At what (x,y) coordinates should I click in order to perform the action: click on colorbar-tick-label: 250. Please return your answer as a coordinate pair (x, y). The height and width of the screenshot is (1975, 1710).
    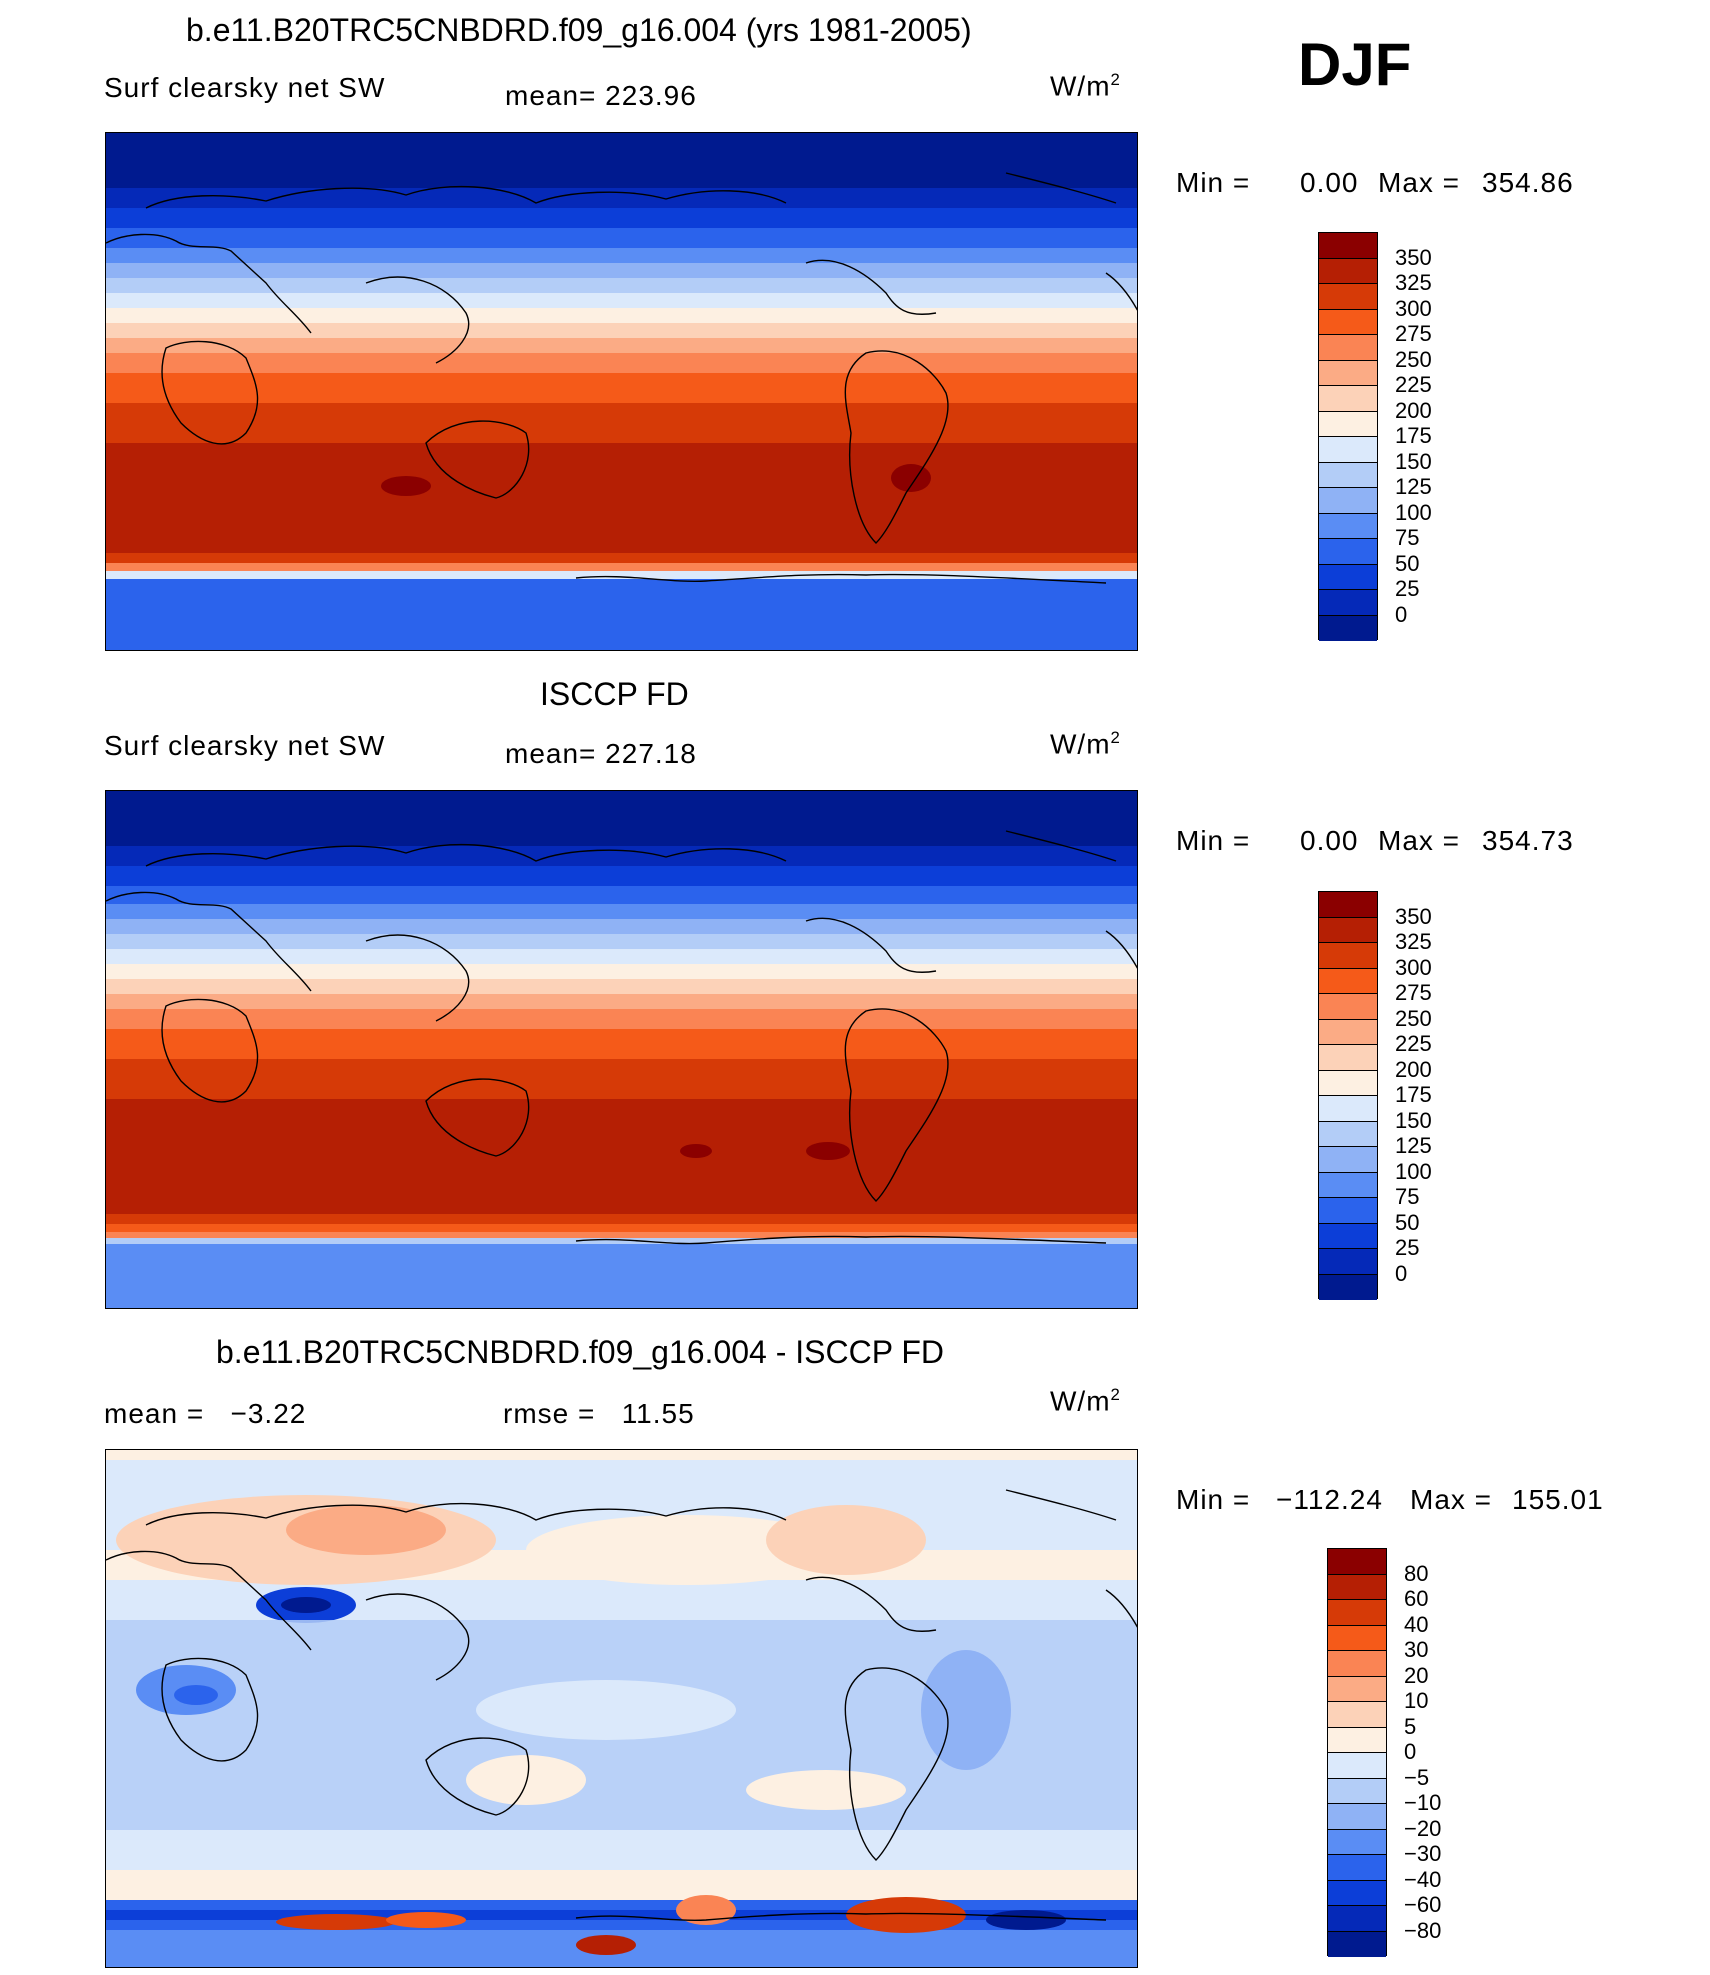
    Looking at the image, I should click on (1413, 359).